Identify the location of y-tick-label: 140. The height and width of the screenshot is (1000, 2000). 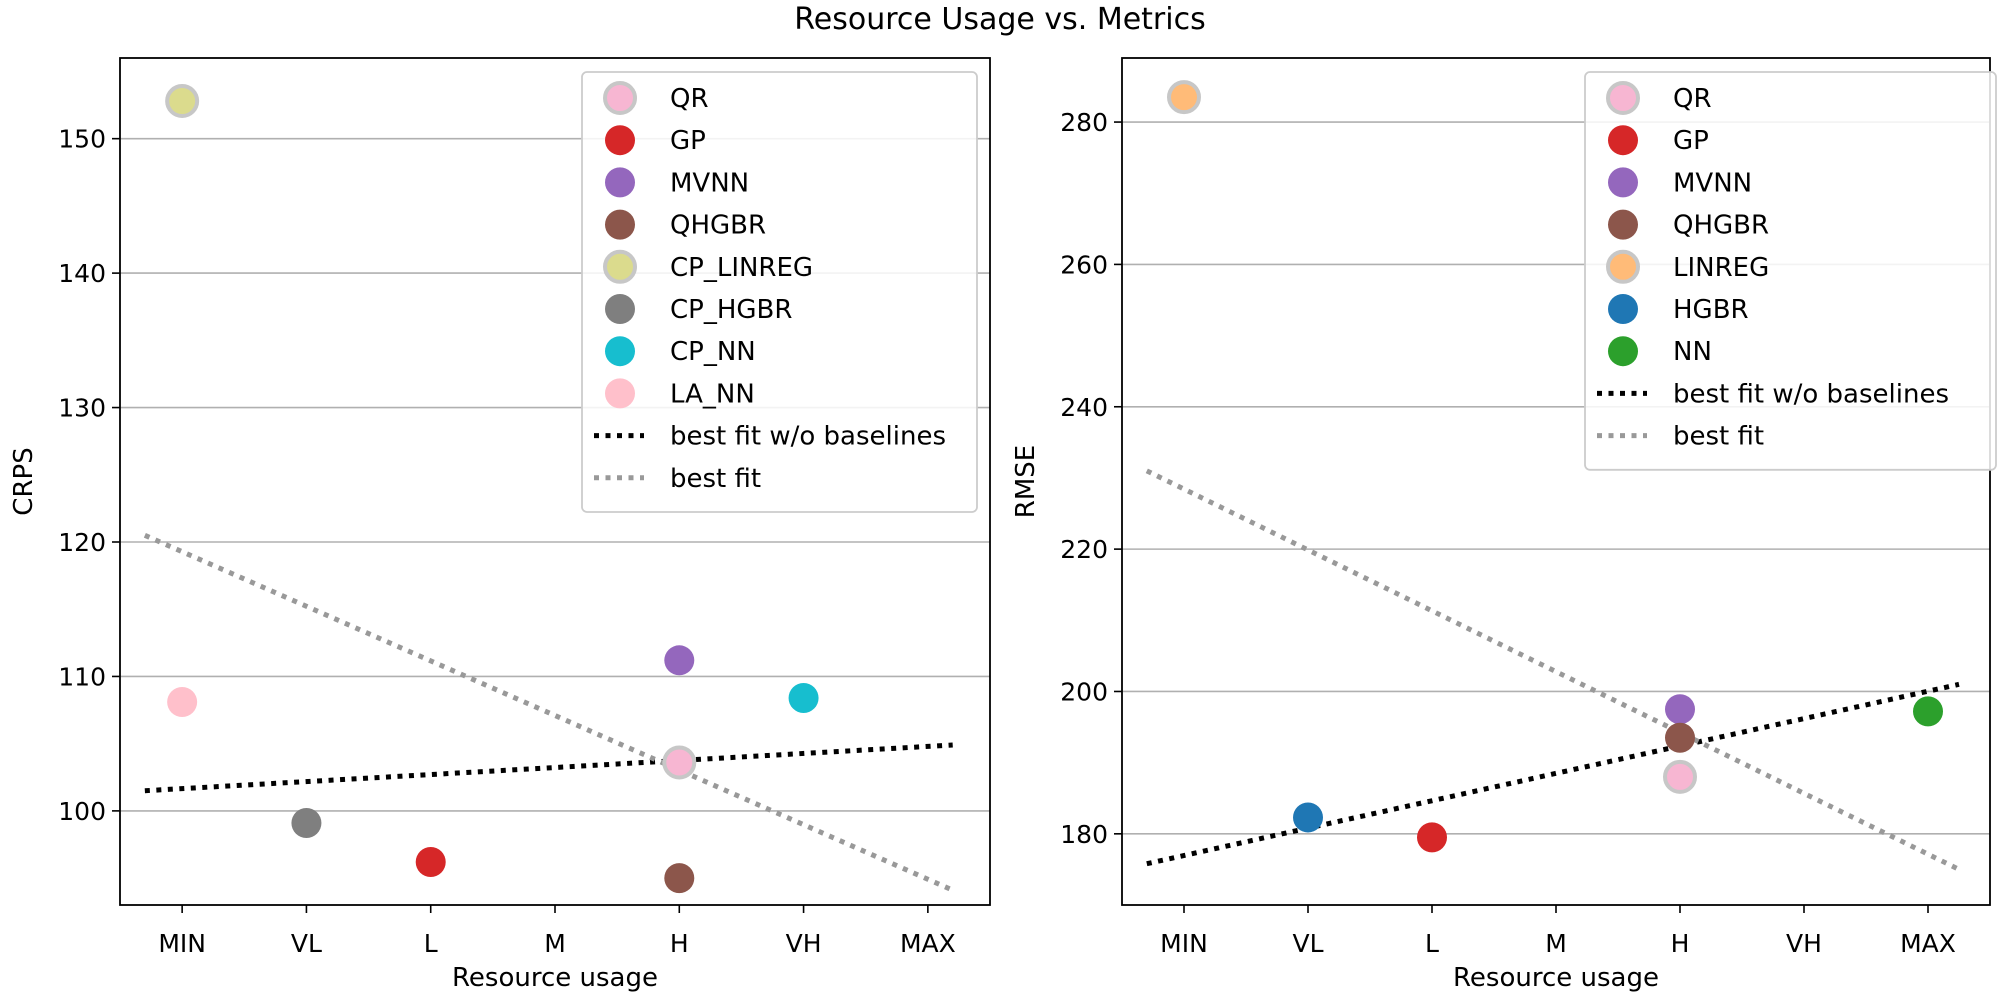
(82, 273).